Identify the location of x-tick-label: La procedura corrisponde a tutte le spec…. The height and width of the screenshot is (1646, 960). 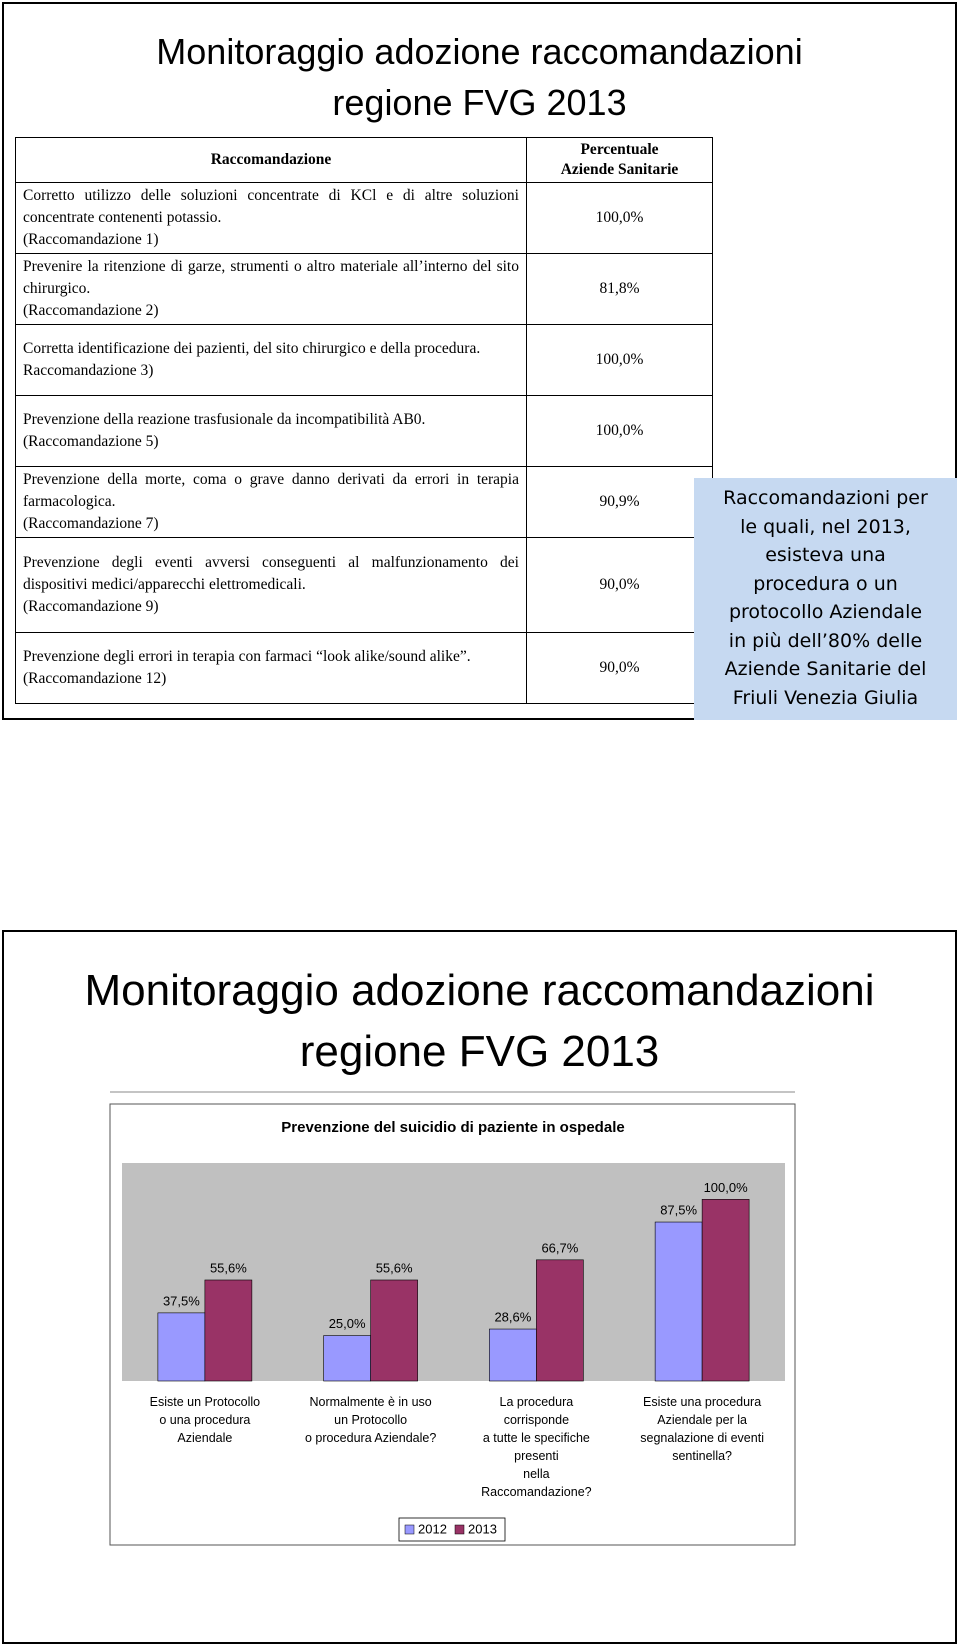
(536, 1447).